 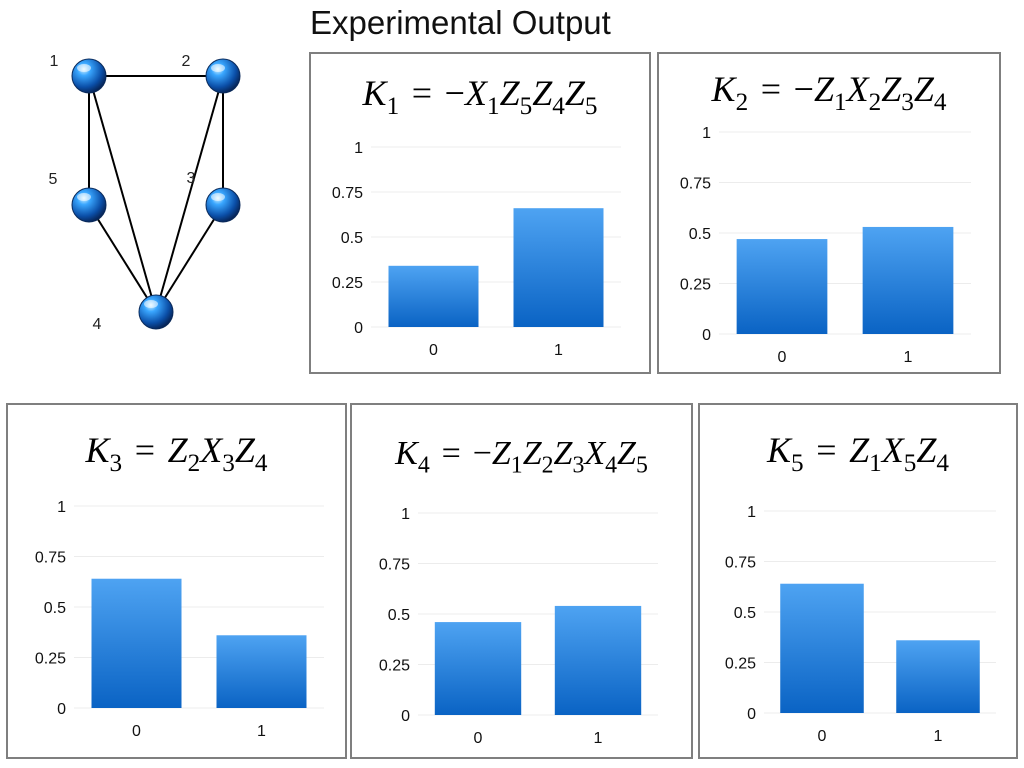 I want to click on graph-node-label: 5, so click(x=53, y=179).